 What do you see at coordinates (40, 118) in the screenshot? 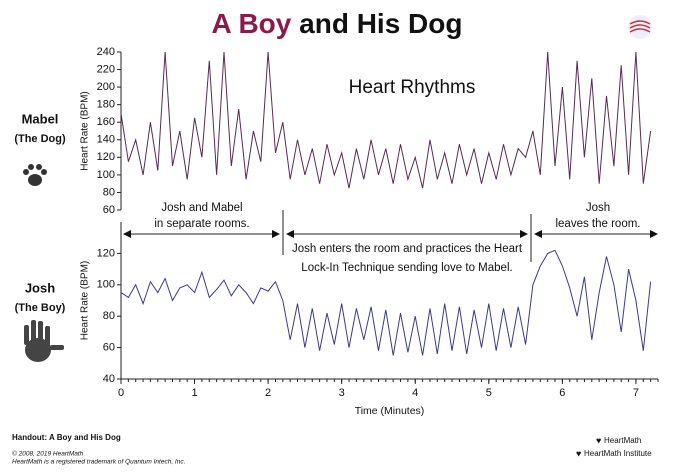
I see `series-label: Mabel` at bounding box center [40, 118].